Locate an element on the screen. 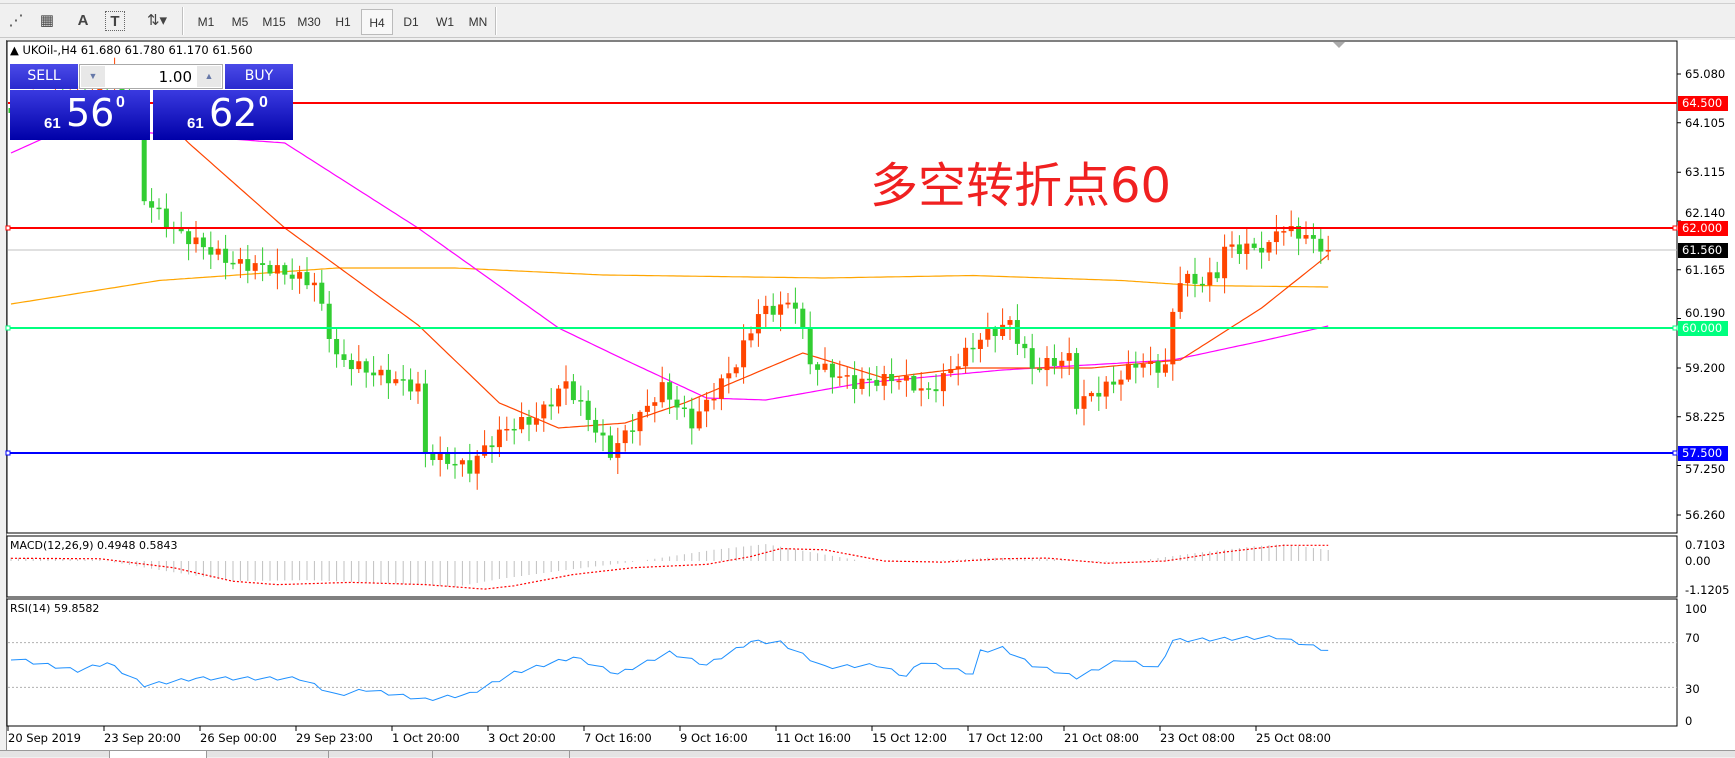 The width and height of the screenshot is (1735, 758). time-tick: 3 Oct 20:00 is located at coordinates (522, 738).